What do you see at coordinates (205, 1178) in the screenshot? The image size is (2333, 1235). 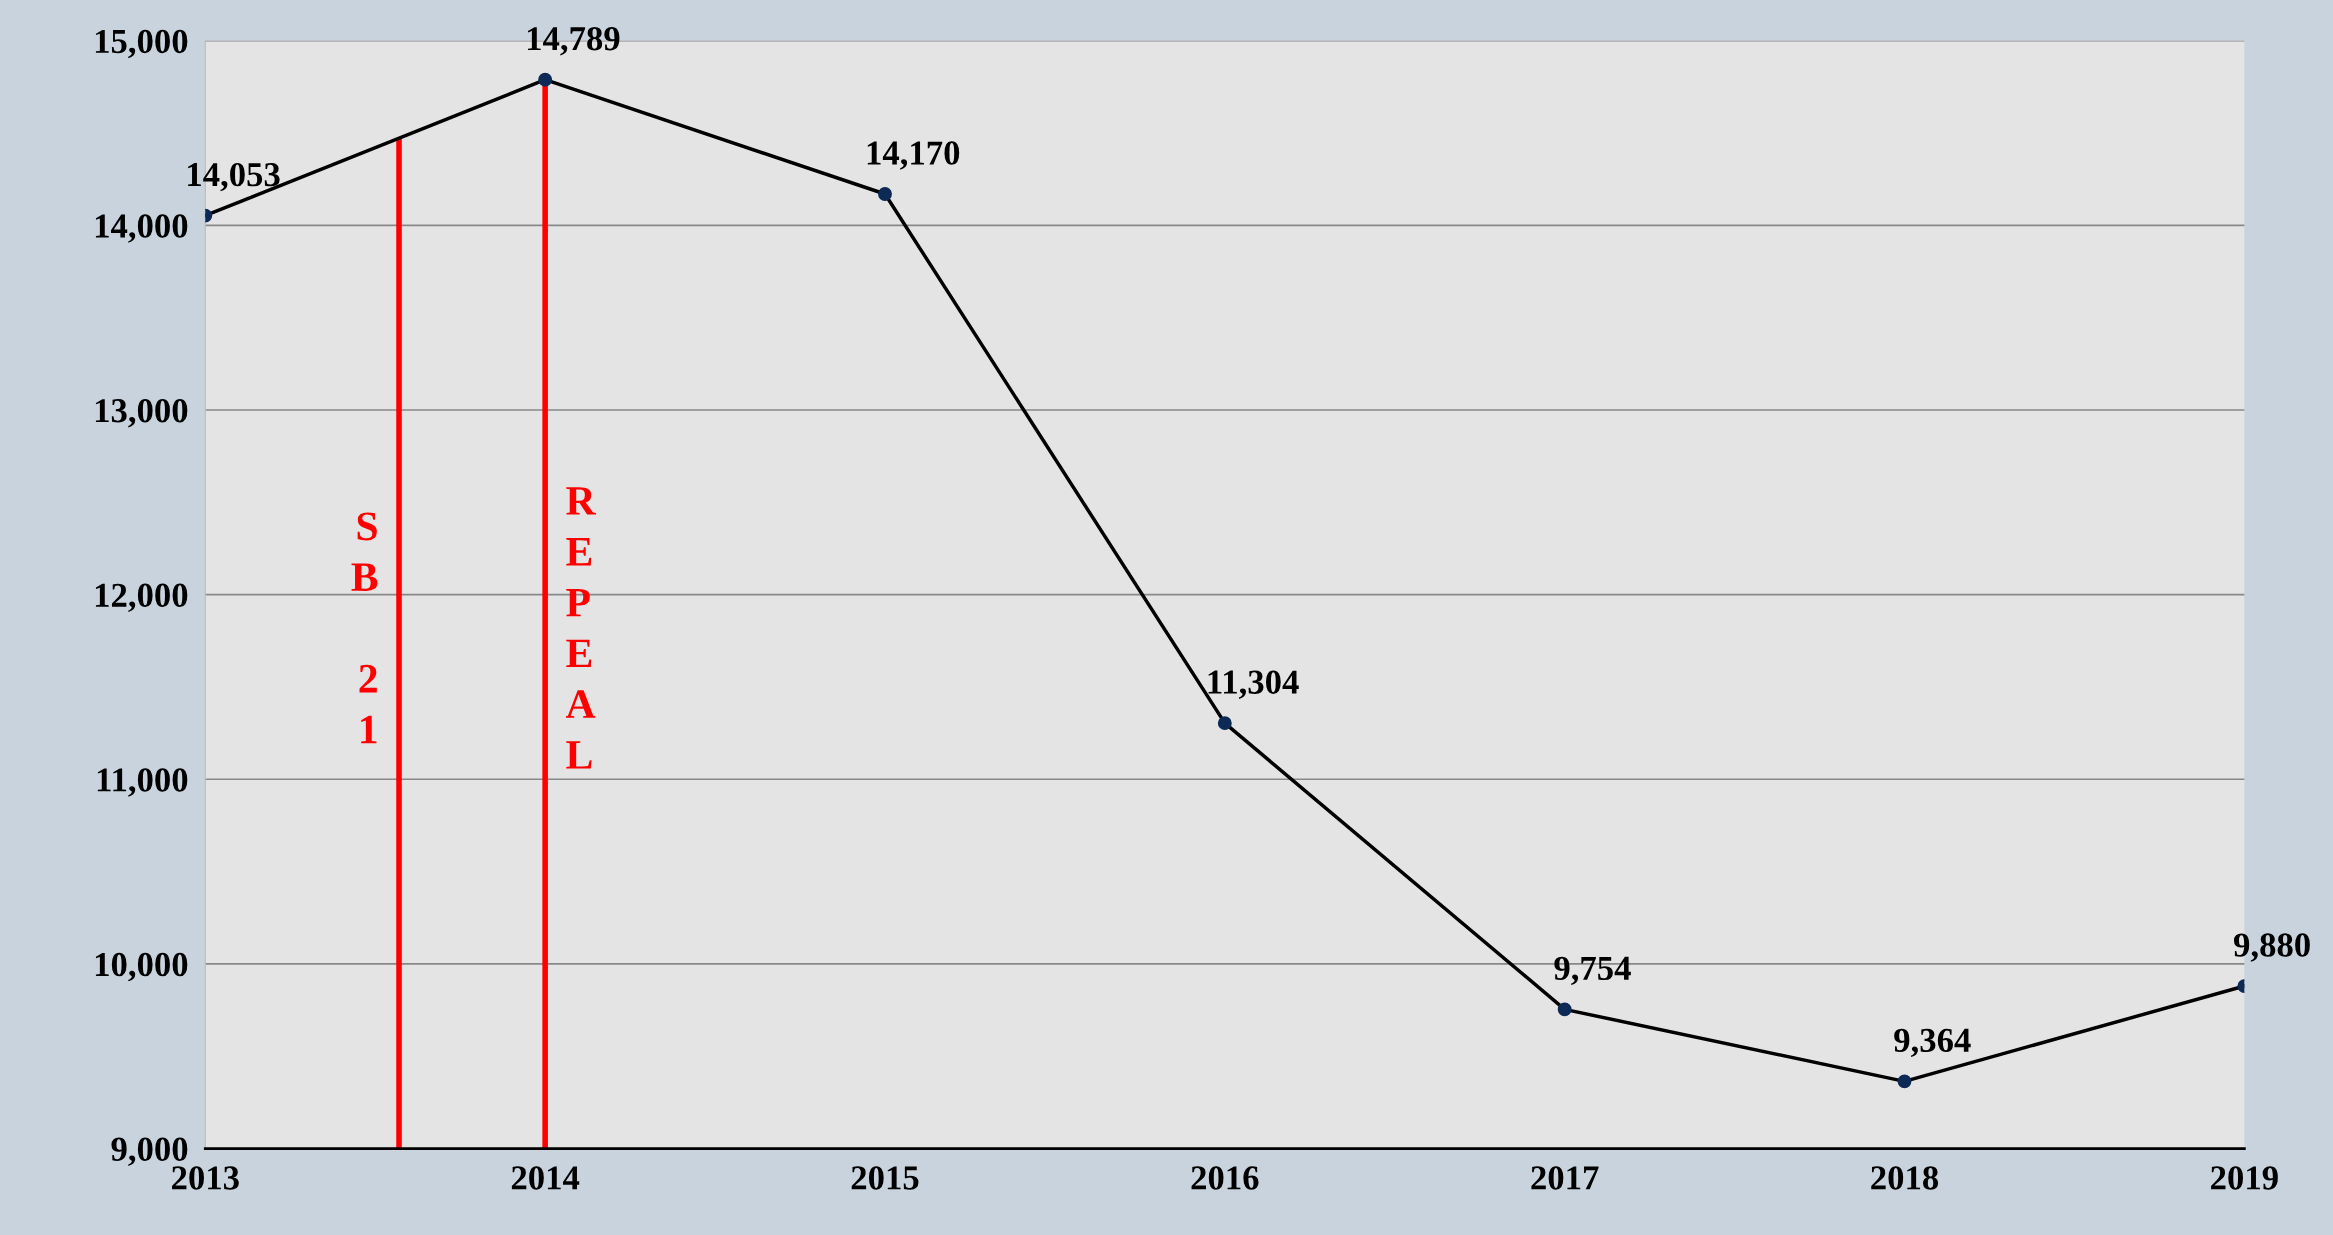 I see `x-tick-label: 2013` at bounding box center [205, 1178].